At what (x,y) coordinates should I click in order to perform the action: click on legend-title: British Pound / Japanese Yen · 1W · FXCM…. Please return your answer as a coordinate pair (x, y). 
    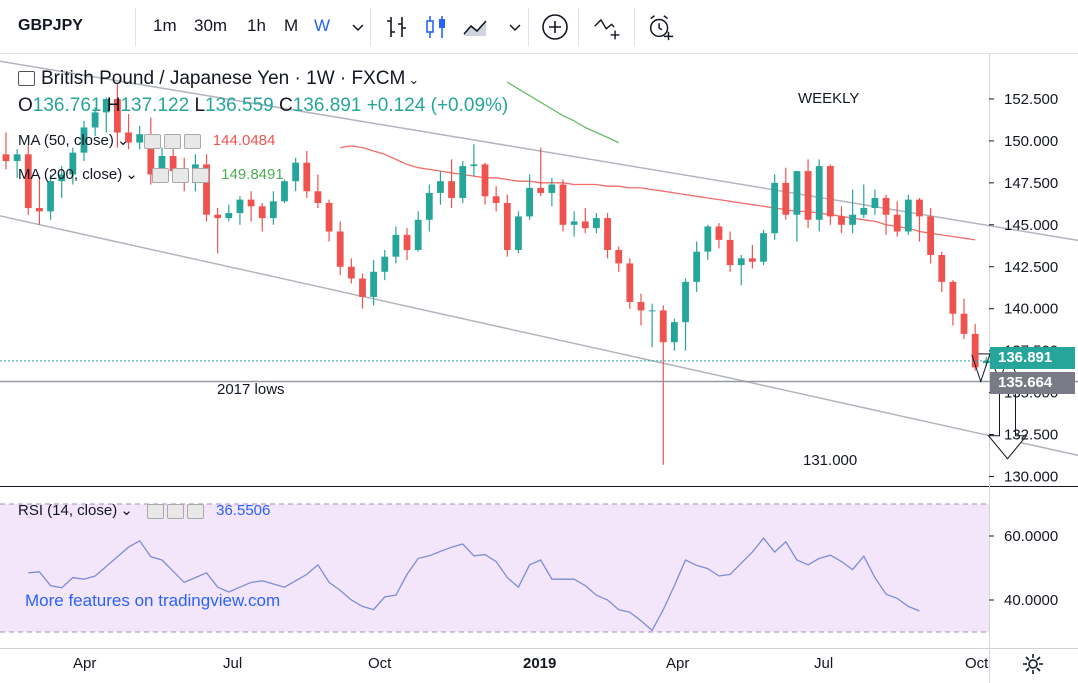
    Looking at the image, I should click on (218, 79).